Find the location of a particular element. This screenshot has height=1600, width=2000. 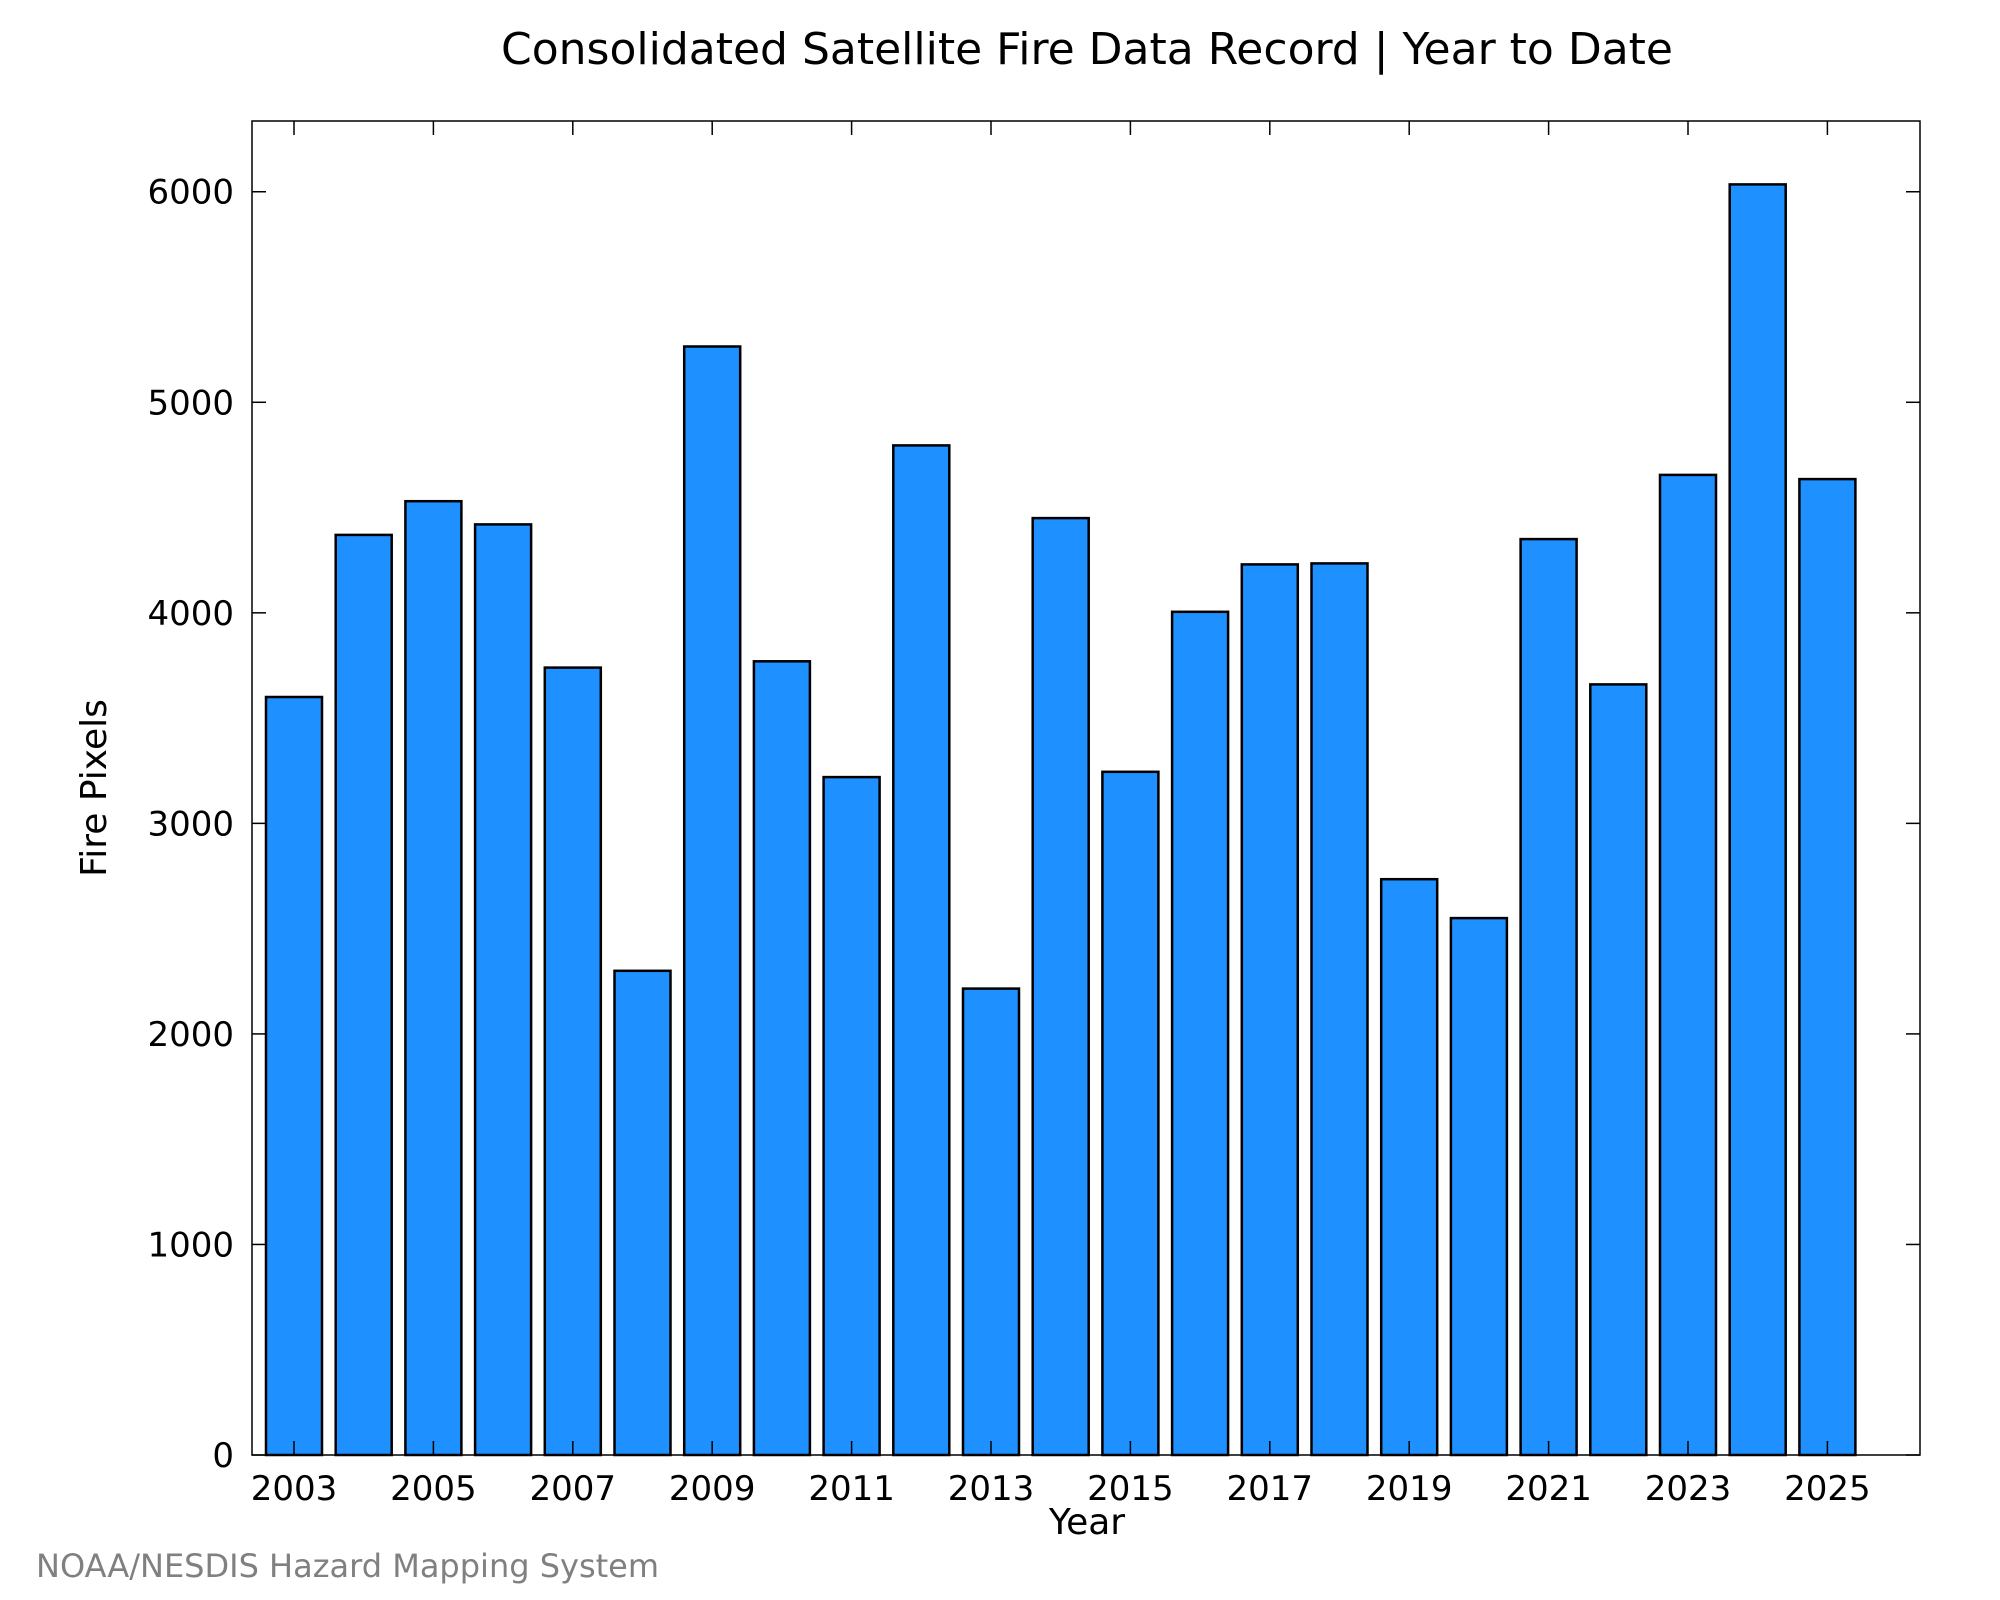

y-tick-label: 1000 is located at coordinates (190, 1246).